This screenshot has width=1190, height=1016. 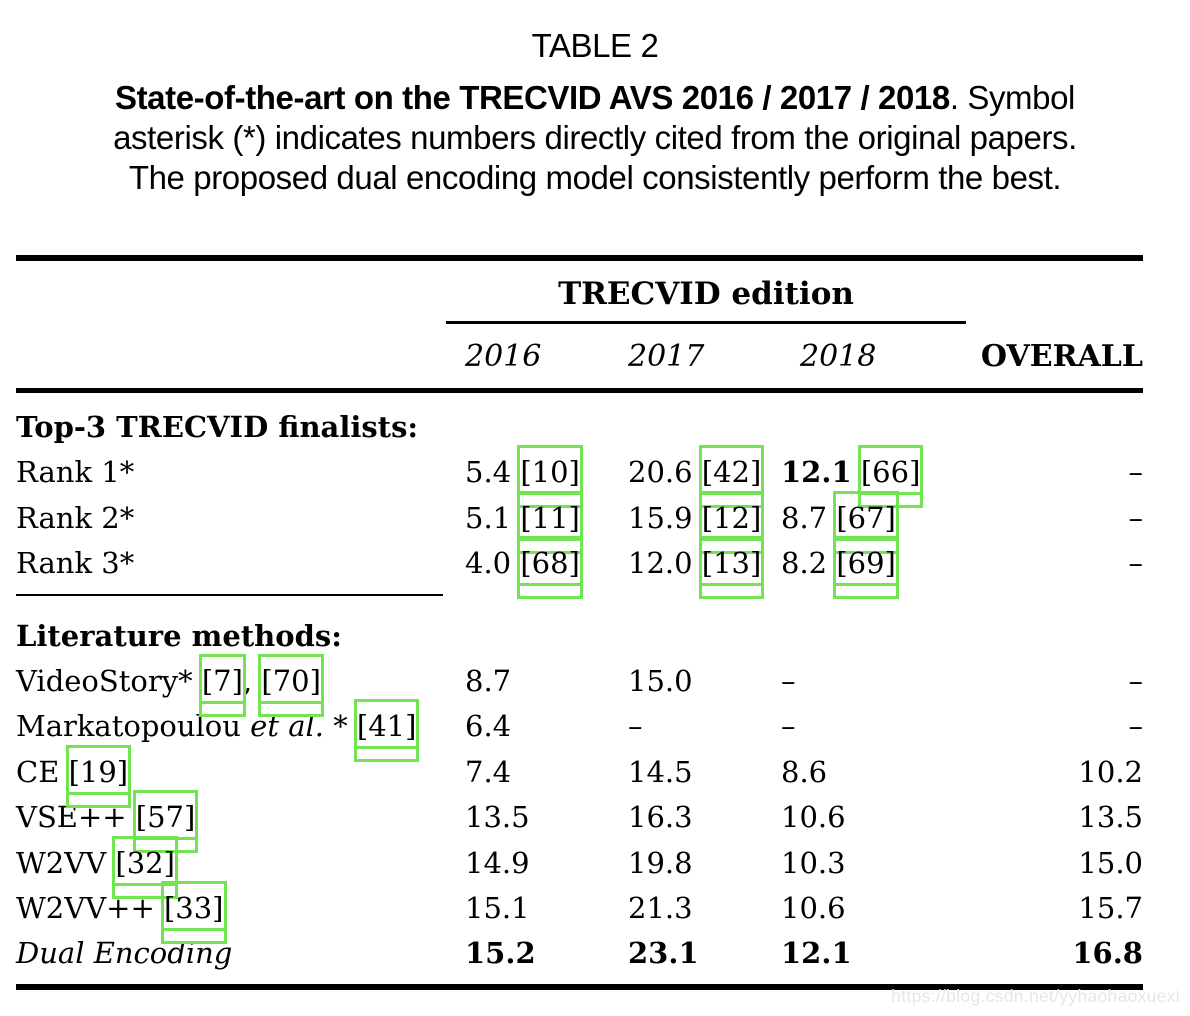 What do you see at coordinates (731, 472) in the screenshot?
I see `citation-link-42: [42]` at bounding box center [731, 472].